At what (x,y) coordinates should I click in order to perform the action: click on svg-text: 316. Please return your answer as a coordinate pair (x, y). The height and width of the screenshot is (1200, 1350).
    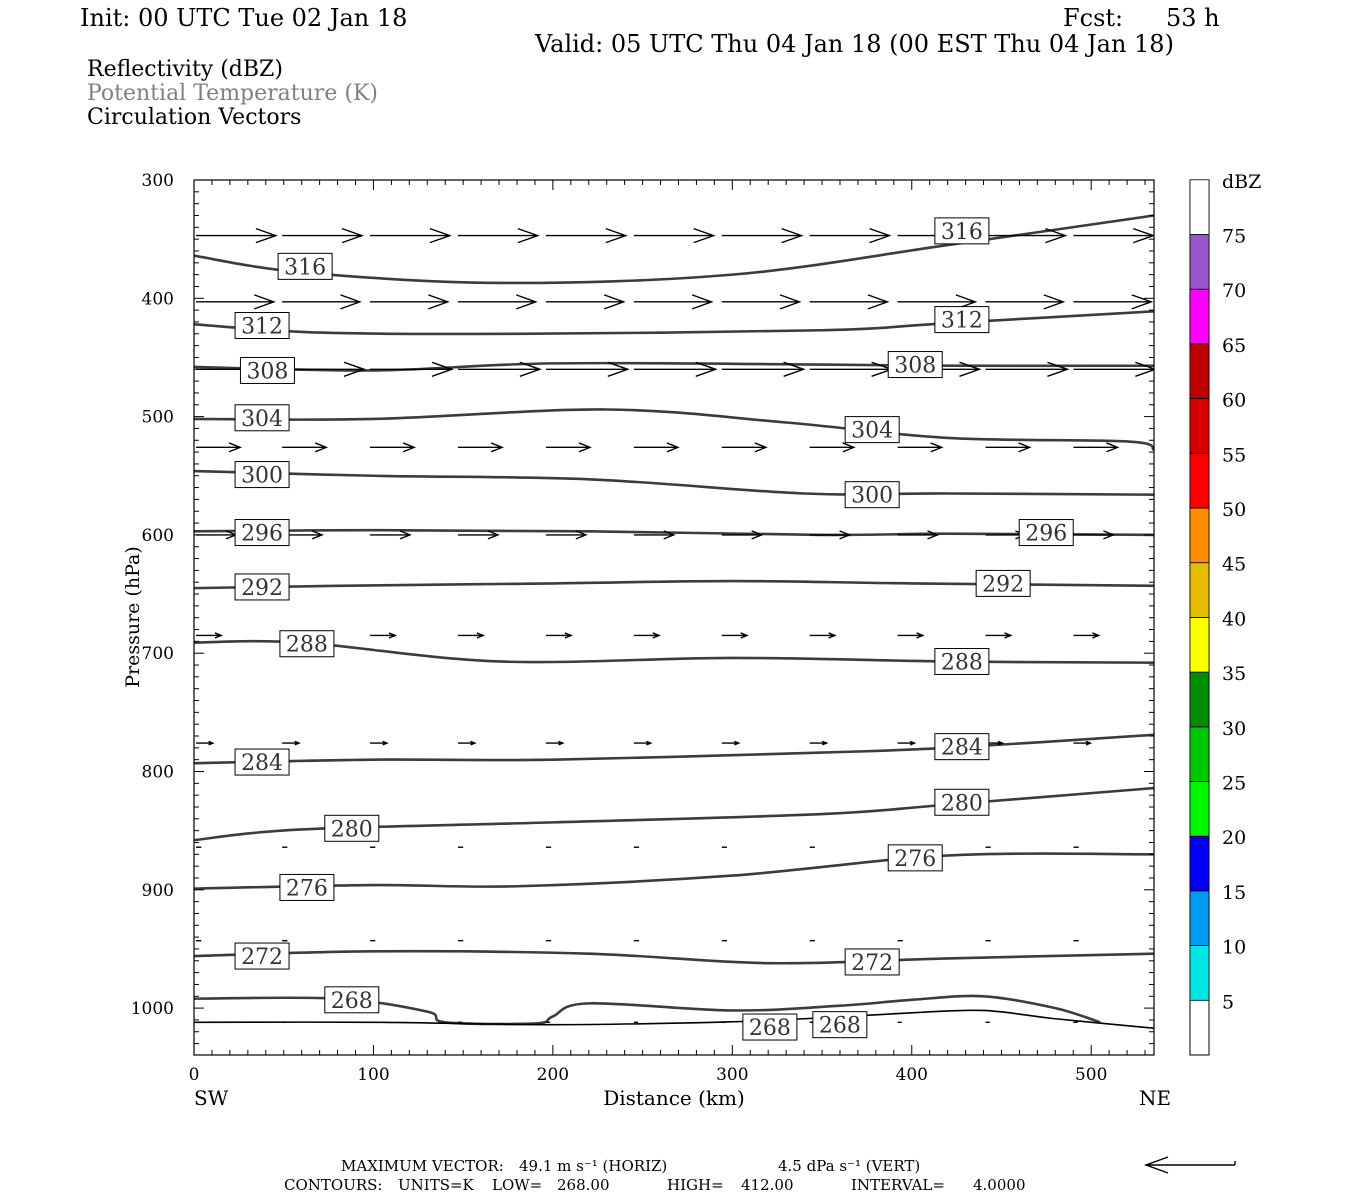
    Looking at the image, I should click on (962, 232).